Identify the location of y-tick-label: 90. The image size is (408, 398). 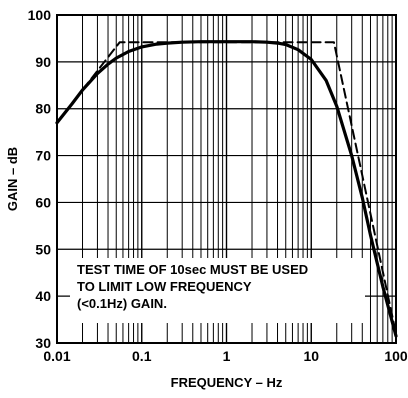
(43, 62).